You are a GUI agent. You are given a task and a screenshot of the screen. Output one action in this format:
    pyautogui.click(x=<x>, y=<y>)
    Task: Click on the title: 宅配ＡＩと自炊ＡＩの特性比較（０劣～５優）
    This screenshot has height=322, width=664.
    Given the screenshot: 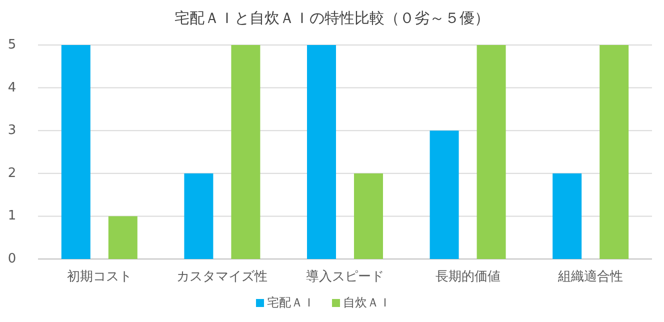 What is the action you would take?
    pyautogui.click(x=332, y=18)
    